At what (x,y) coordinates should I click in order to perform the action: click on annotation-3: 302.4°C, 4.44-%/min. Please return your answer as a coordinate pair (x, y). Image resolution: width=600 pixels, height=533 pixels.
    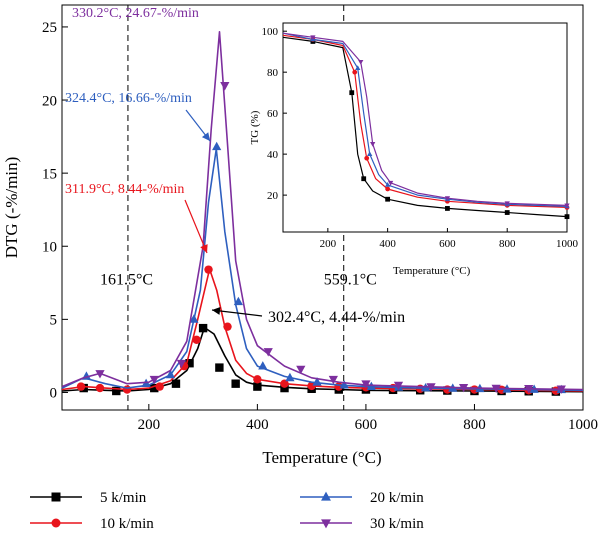
    Looking at the image, I should click on (336, 317).